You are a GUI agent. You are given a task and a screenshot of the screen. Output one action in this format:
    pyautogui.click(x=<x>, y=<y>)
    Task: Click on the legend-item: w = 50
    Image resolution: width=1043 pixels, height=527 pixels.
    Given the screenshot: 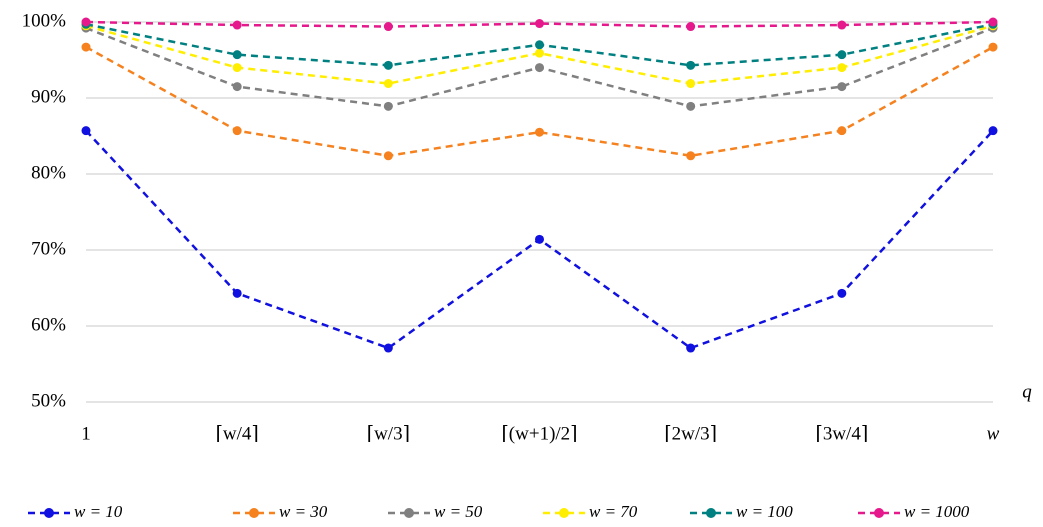 What is the action you would take?
    pyautogui.click(x=435, y=511)
    